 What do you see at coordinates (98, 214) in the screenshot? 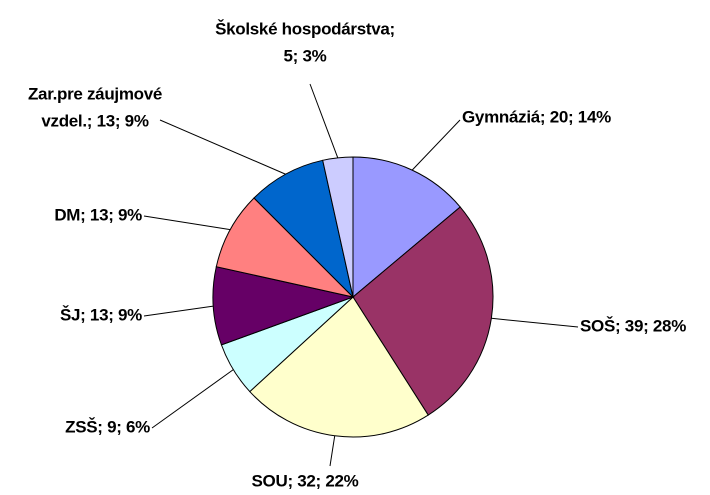
I see `data-label: DM; 13; 9%` at bounding box center [98, 214].